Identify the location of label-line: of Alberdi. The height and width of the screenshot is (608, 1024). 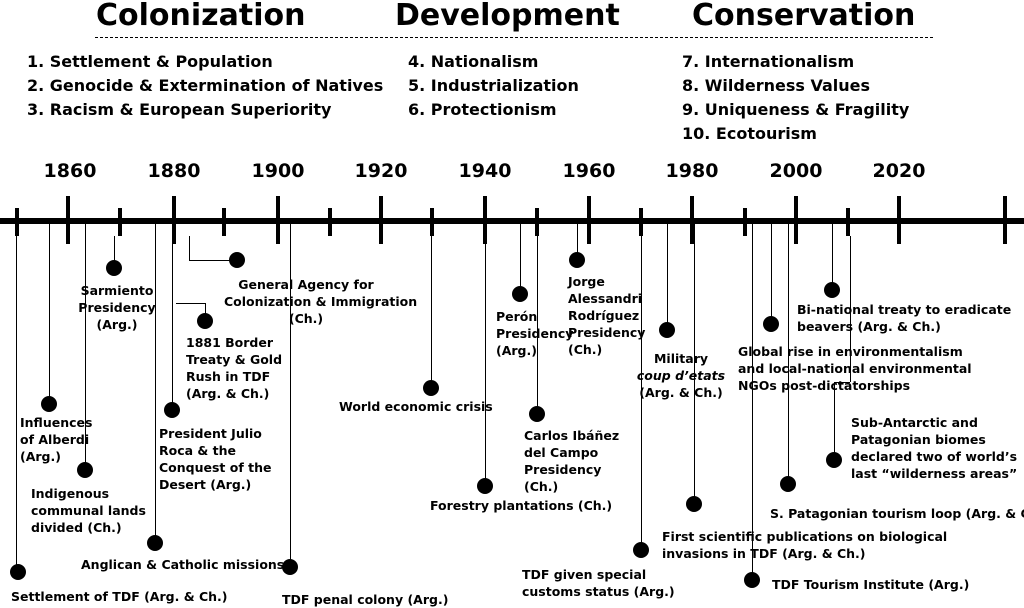
(55, 439).